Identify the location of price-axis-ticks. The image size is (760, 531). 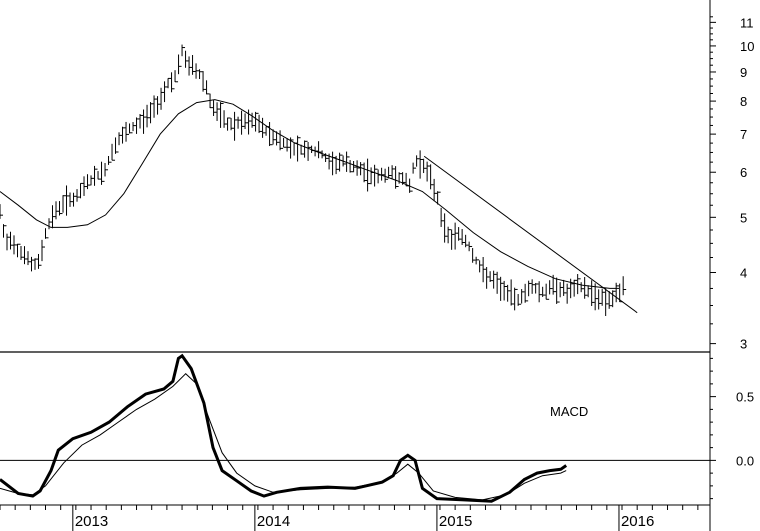
(713, 180).